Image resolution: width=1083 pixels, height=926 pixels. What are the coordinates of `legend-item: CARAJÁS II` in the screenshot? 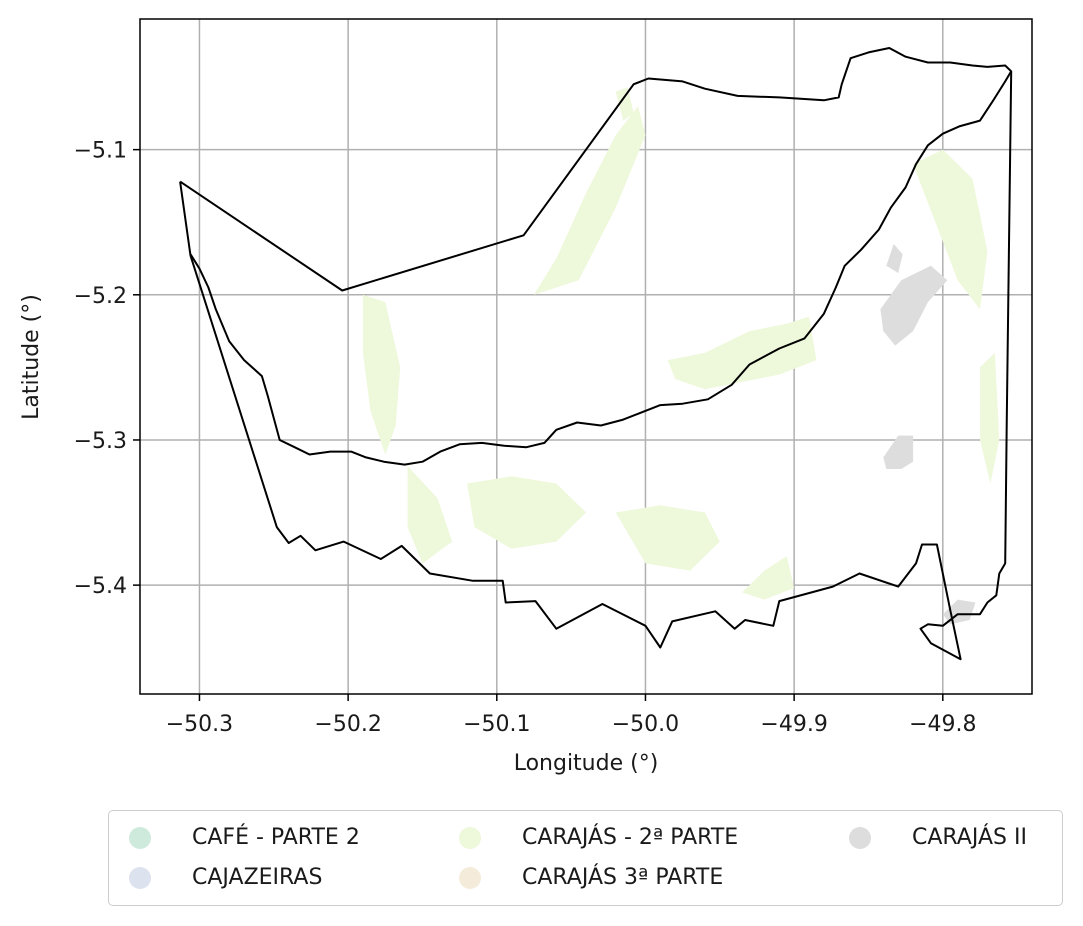 It's located at (938, 837).